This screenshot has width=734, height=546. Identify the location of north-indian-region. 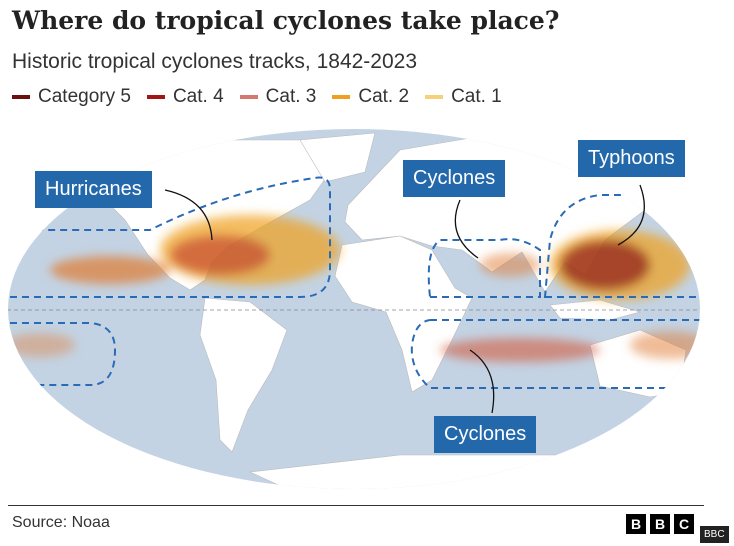
(484, 268).